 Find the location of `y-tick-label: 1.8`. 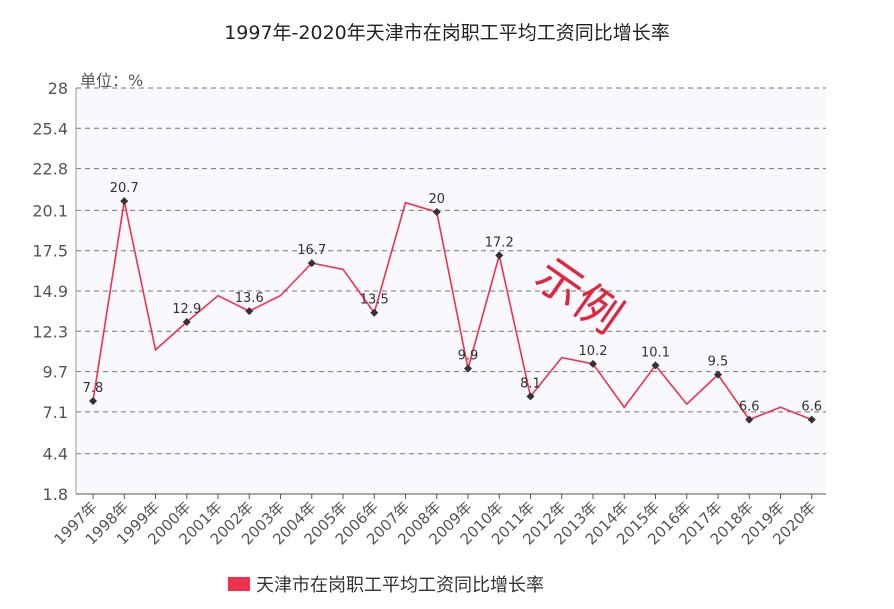

y-tick-label: 1.8 is located at coordinates (55, 494).